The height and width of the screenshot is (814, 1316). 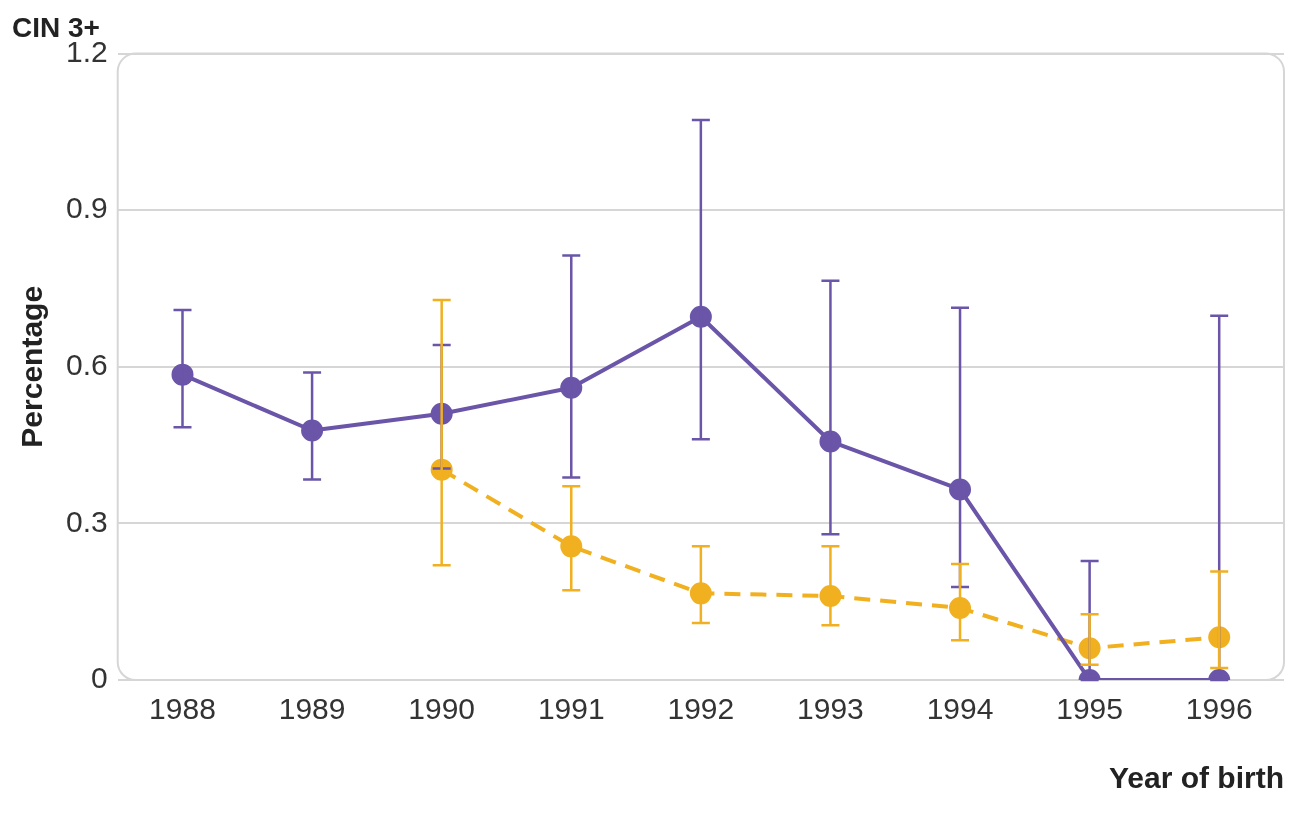 What do you see at coordinates (1196, 778) in the screenshot?
I see `x-axis-title: Year of birth` at bounding box center [1196, 778].